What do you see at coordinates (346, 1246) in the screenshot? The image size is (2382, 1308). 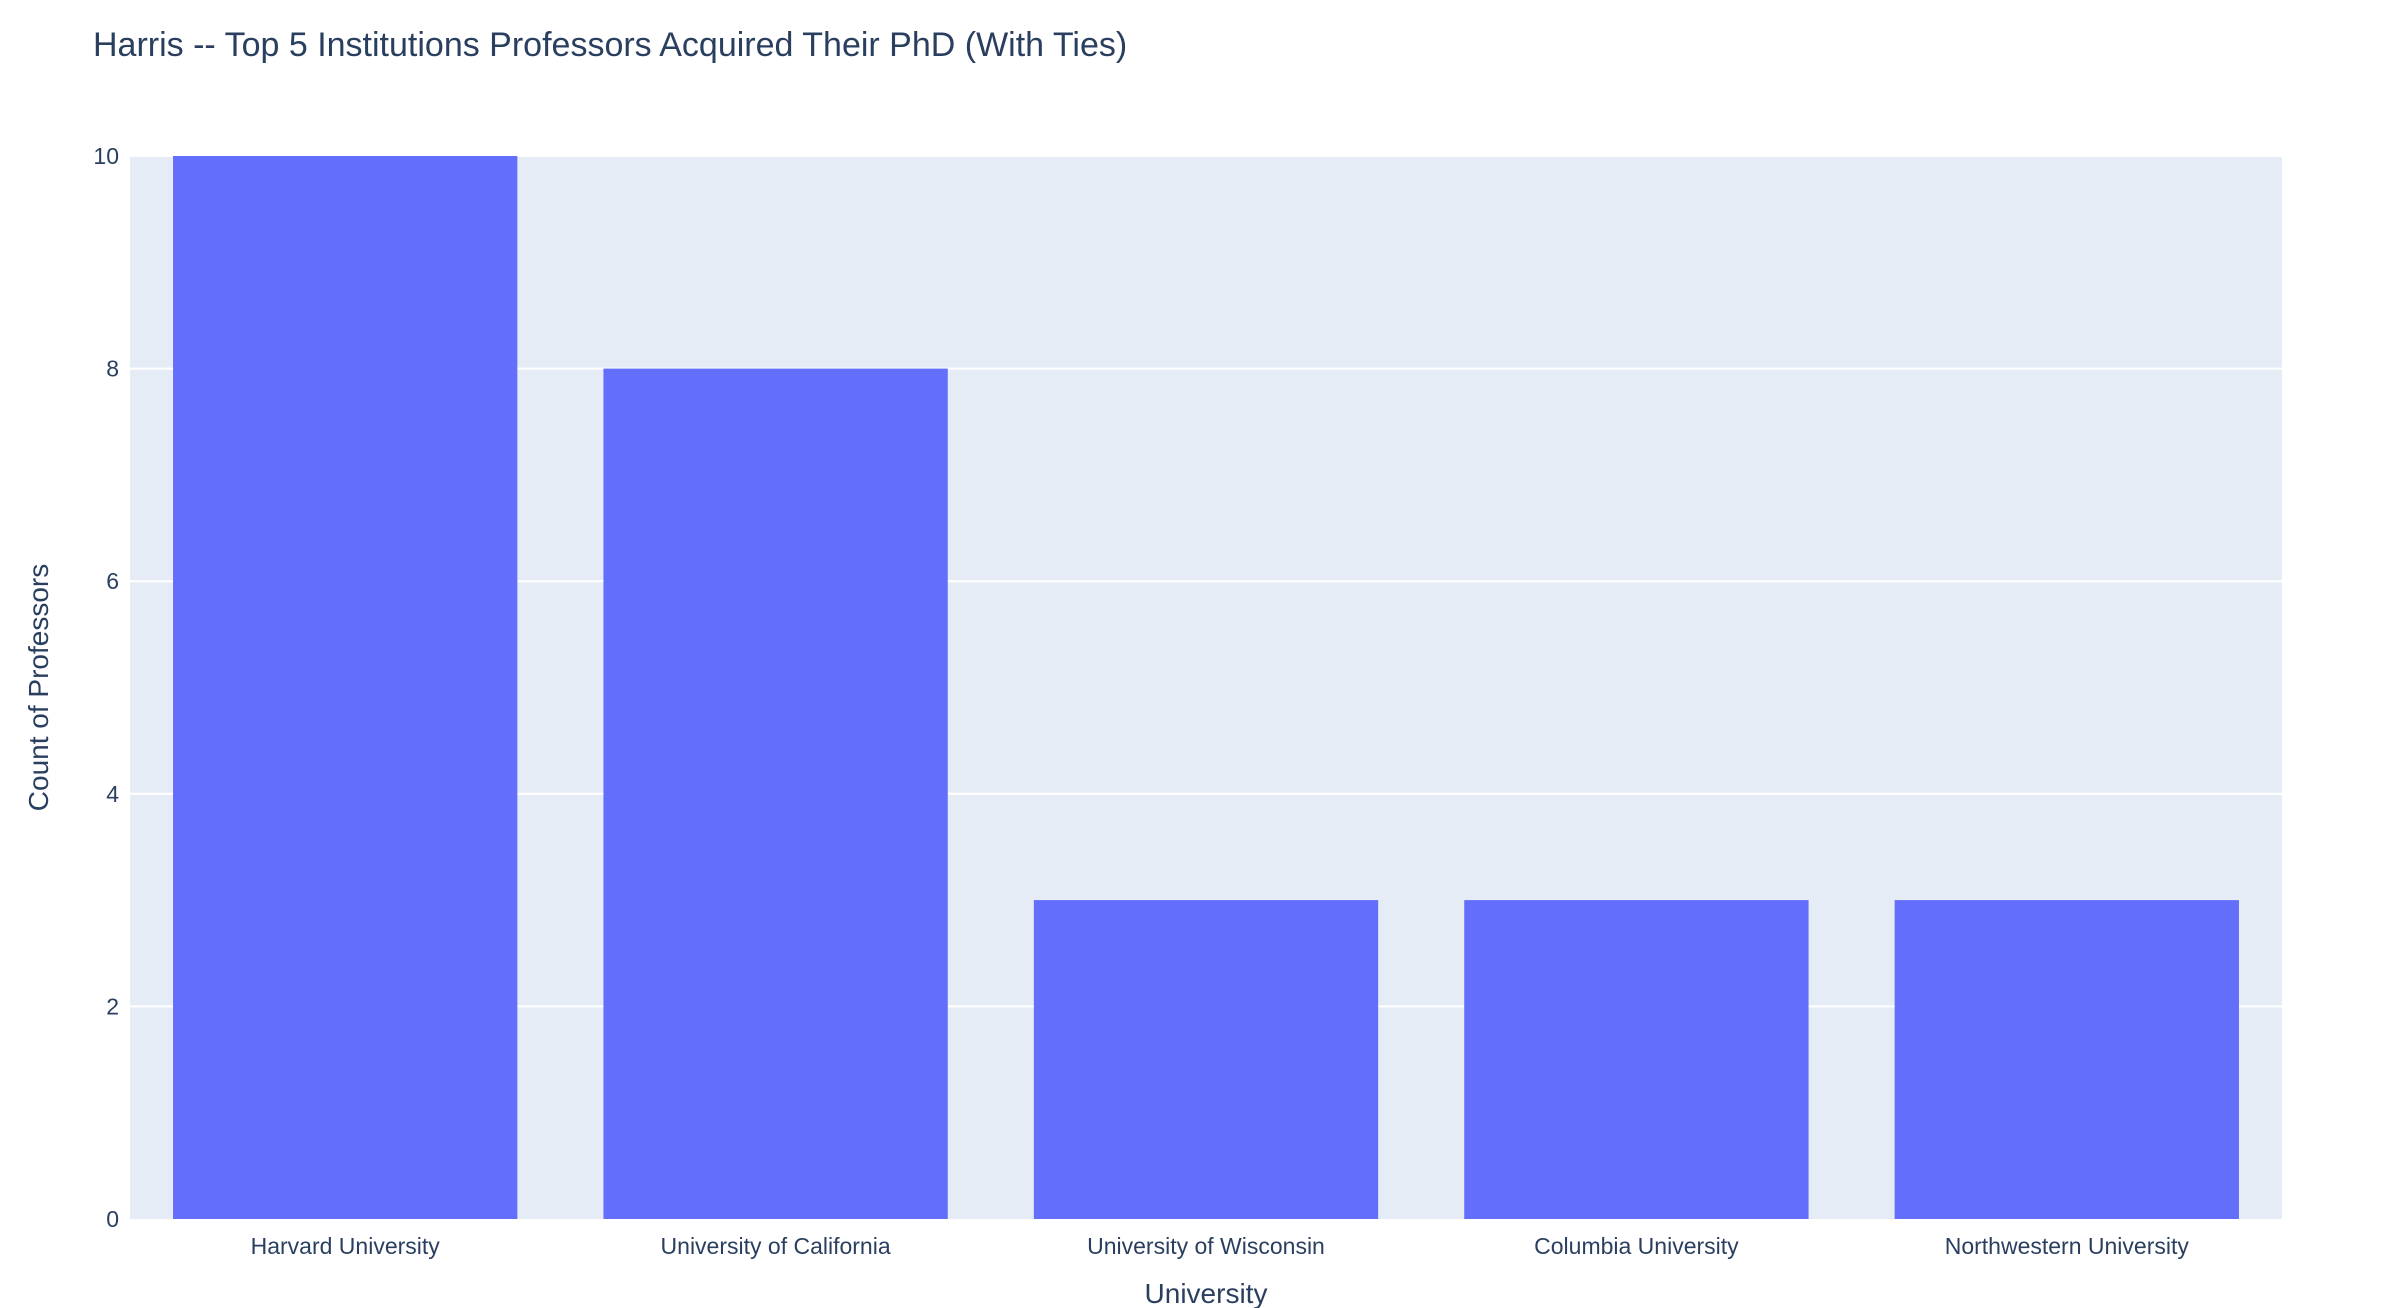 I see `x-tick-label: Harvard University` at bounding box center [346, 1246].